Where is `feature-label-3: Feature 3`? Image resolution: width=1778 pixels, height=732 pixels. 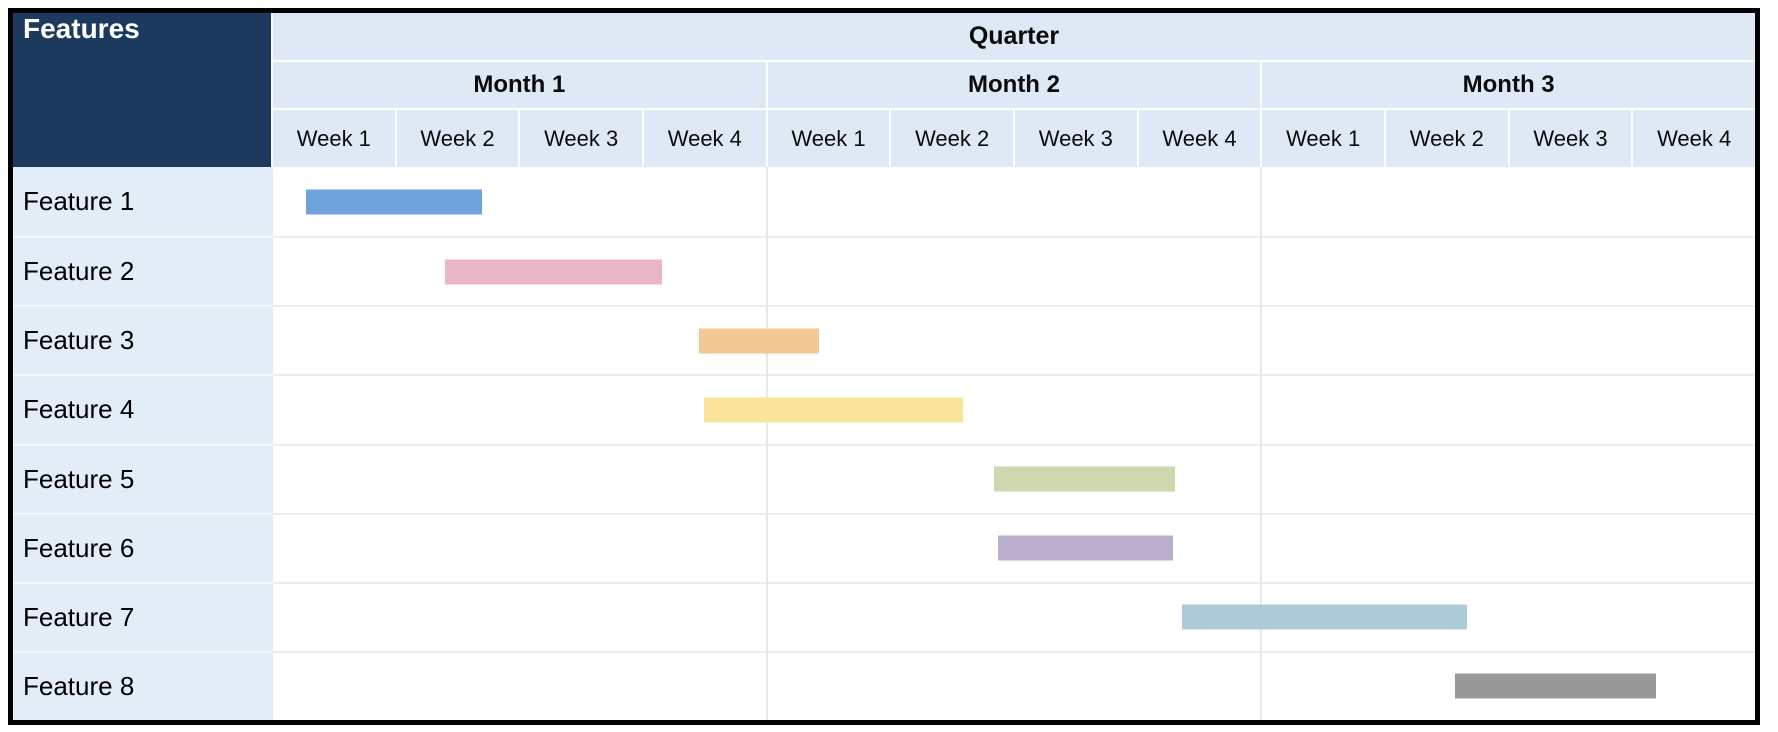
feature-label-3: Feature 3 is located at coordinates (143, 340).